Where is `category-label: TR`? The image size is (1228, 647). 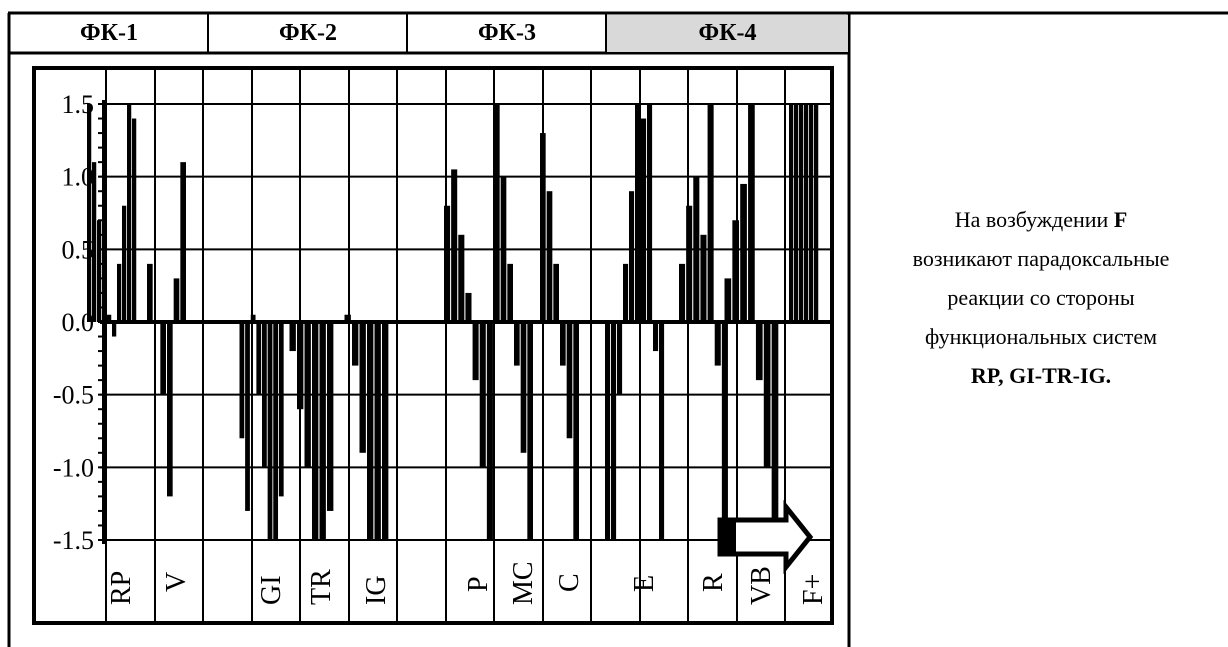
category-label: TR is located at coordinates (321, 587).